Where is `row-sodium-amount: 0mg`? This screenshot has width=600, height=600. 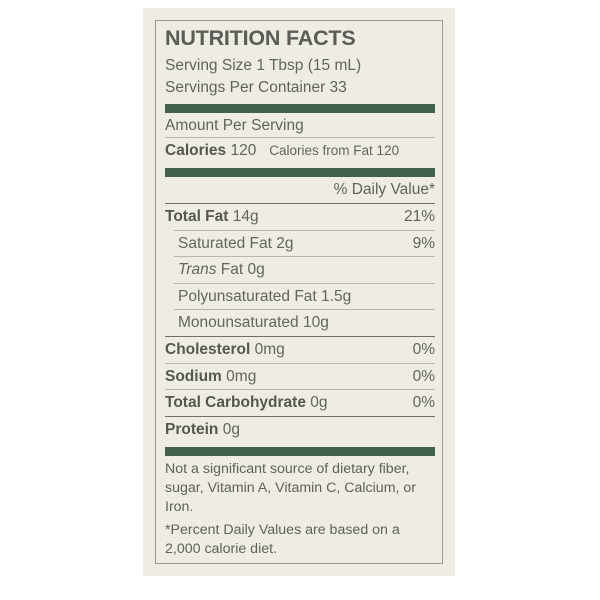 row-sodium-amount: 0mg is located at coordinates (241, 376).